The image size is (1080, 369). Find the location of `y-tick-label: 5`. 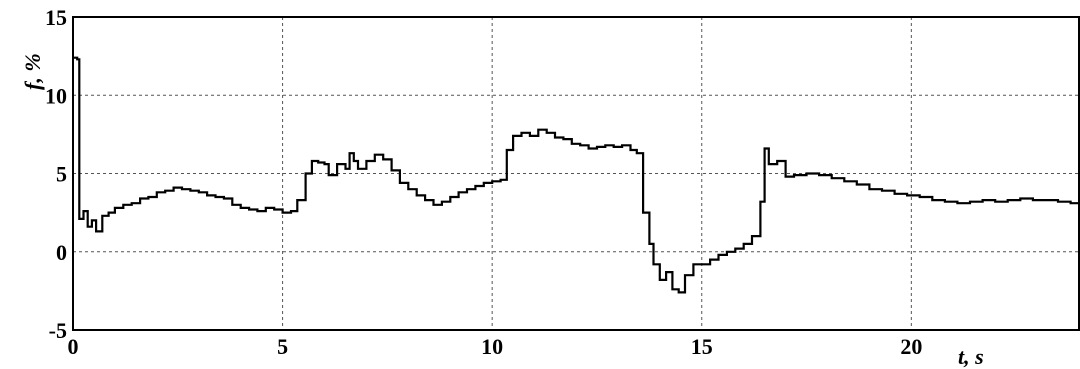

y-tick-label: 5 is located at coordinates (61, 174).